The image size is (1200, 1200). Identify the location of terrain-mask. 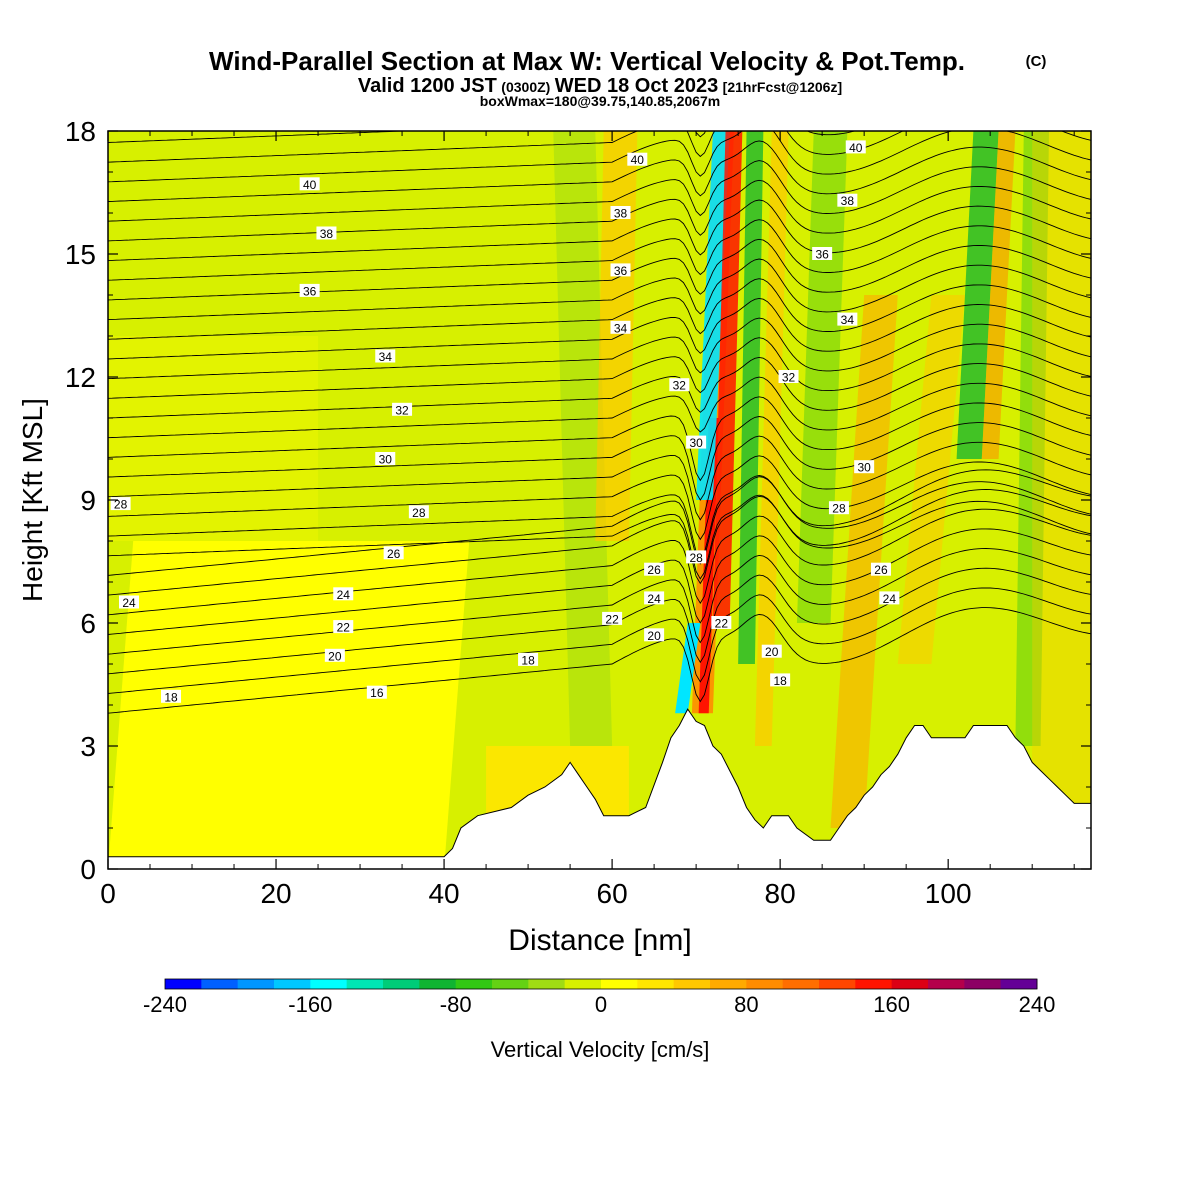
(599, 788).